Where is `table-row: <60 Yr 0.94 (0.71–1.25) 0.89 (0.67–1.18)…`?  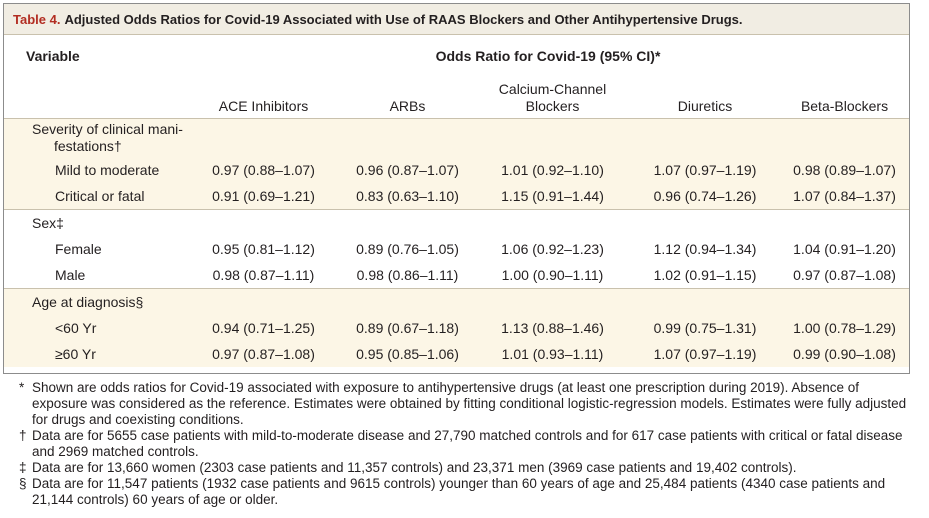 table-row: <60 Yr 0.94 (0.71–1.25) 0.89 (0.67–1.18)… is located at coordinates (457, 328).